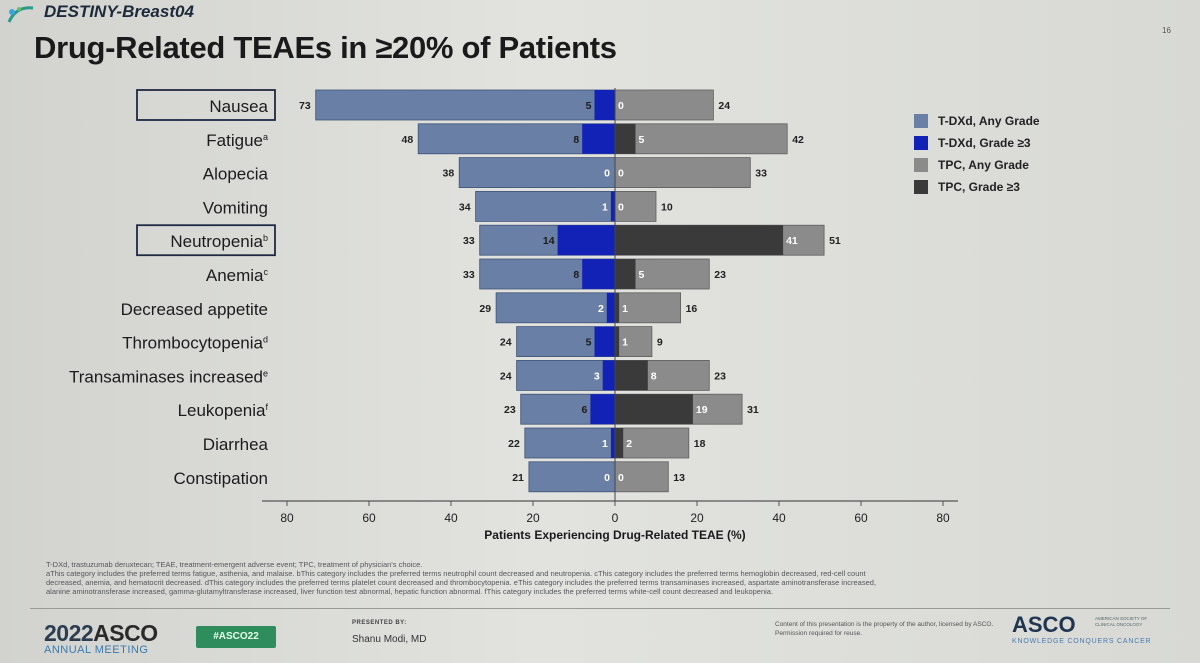 The height and width of the screenshot is (663, 1200). Describe the element at coordinates (408, 140) in the screenshot. I see `label-tdxd-any-grade: 48` at that location.